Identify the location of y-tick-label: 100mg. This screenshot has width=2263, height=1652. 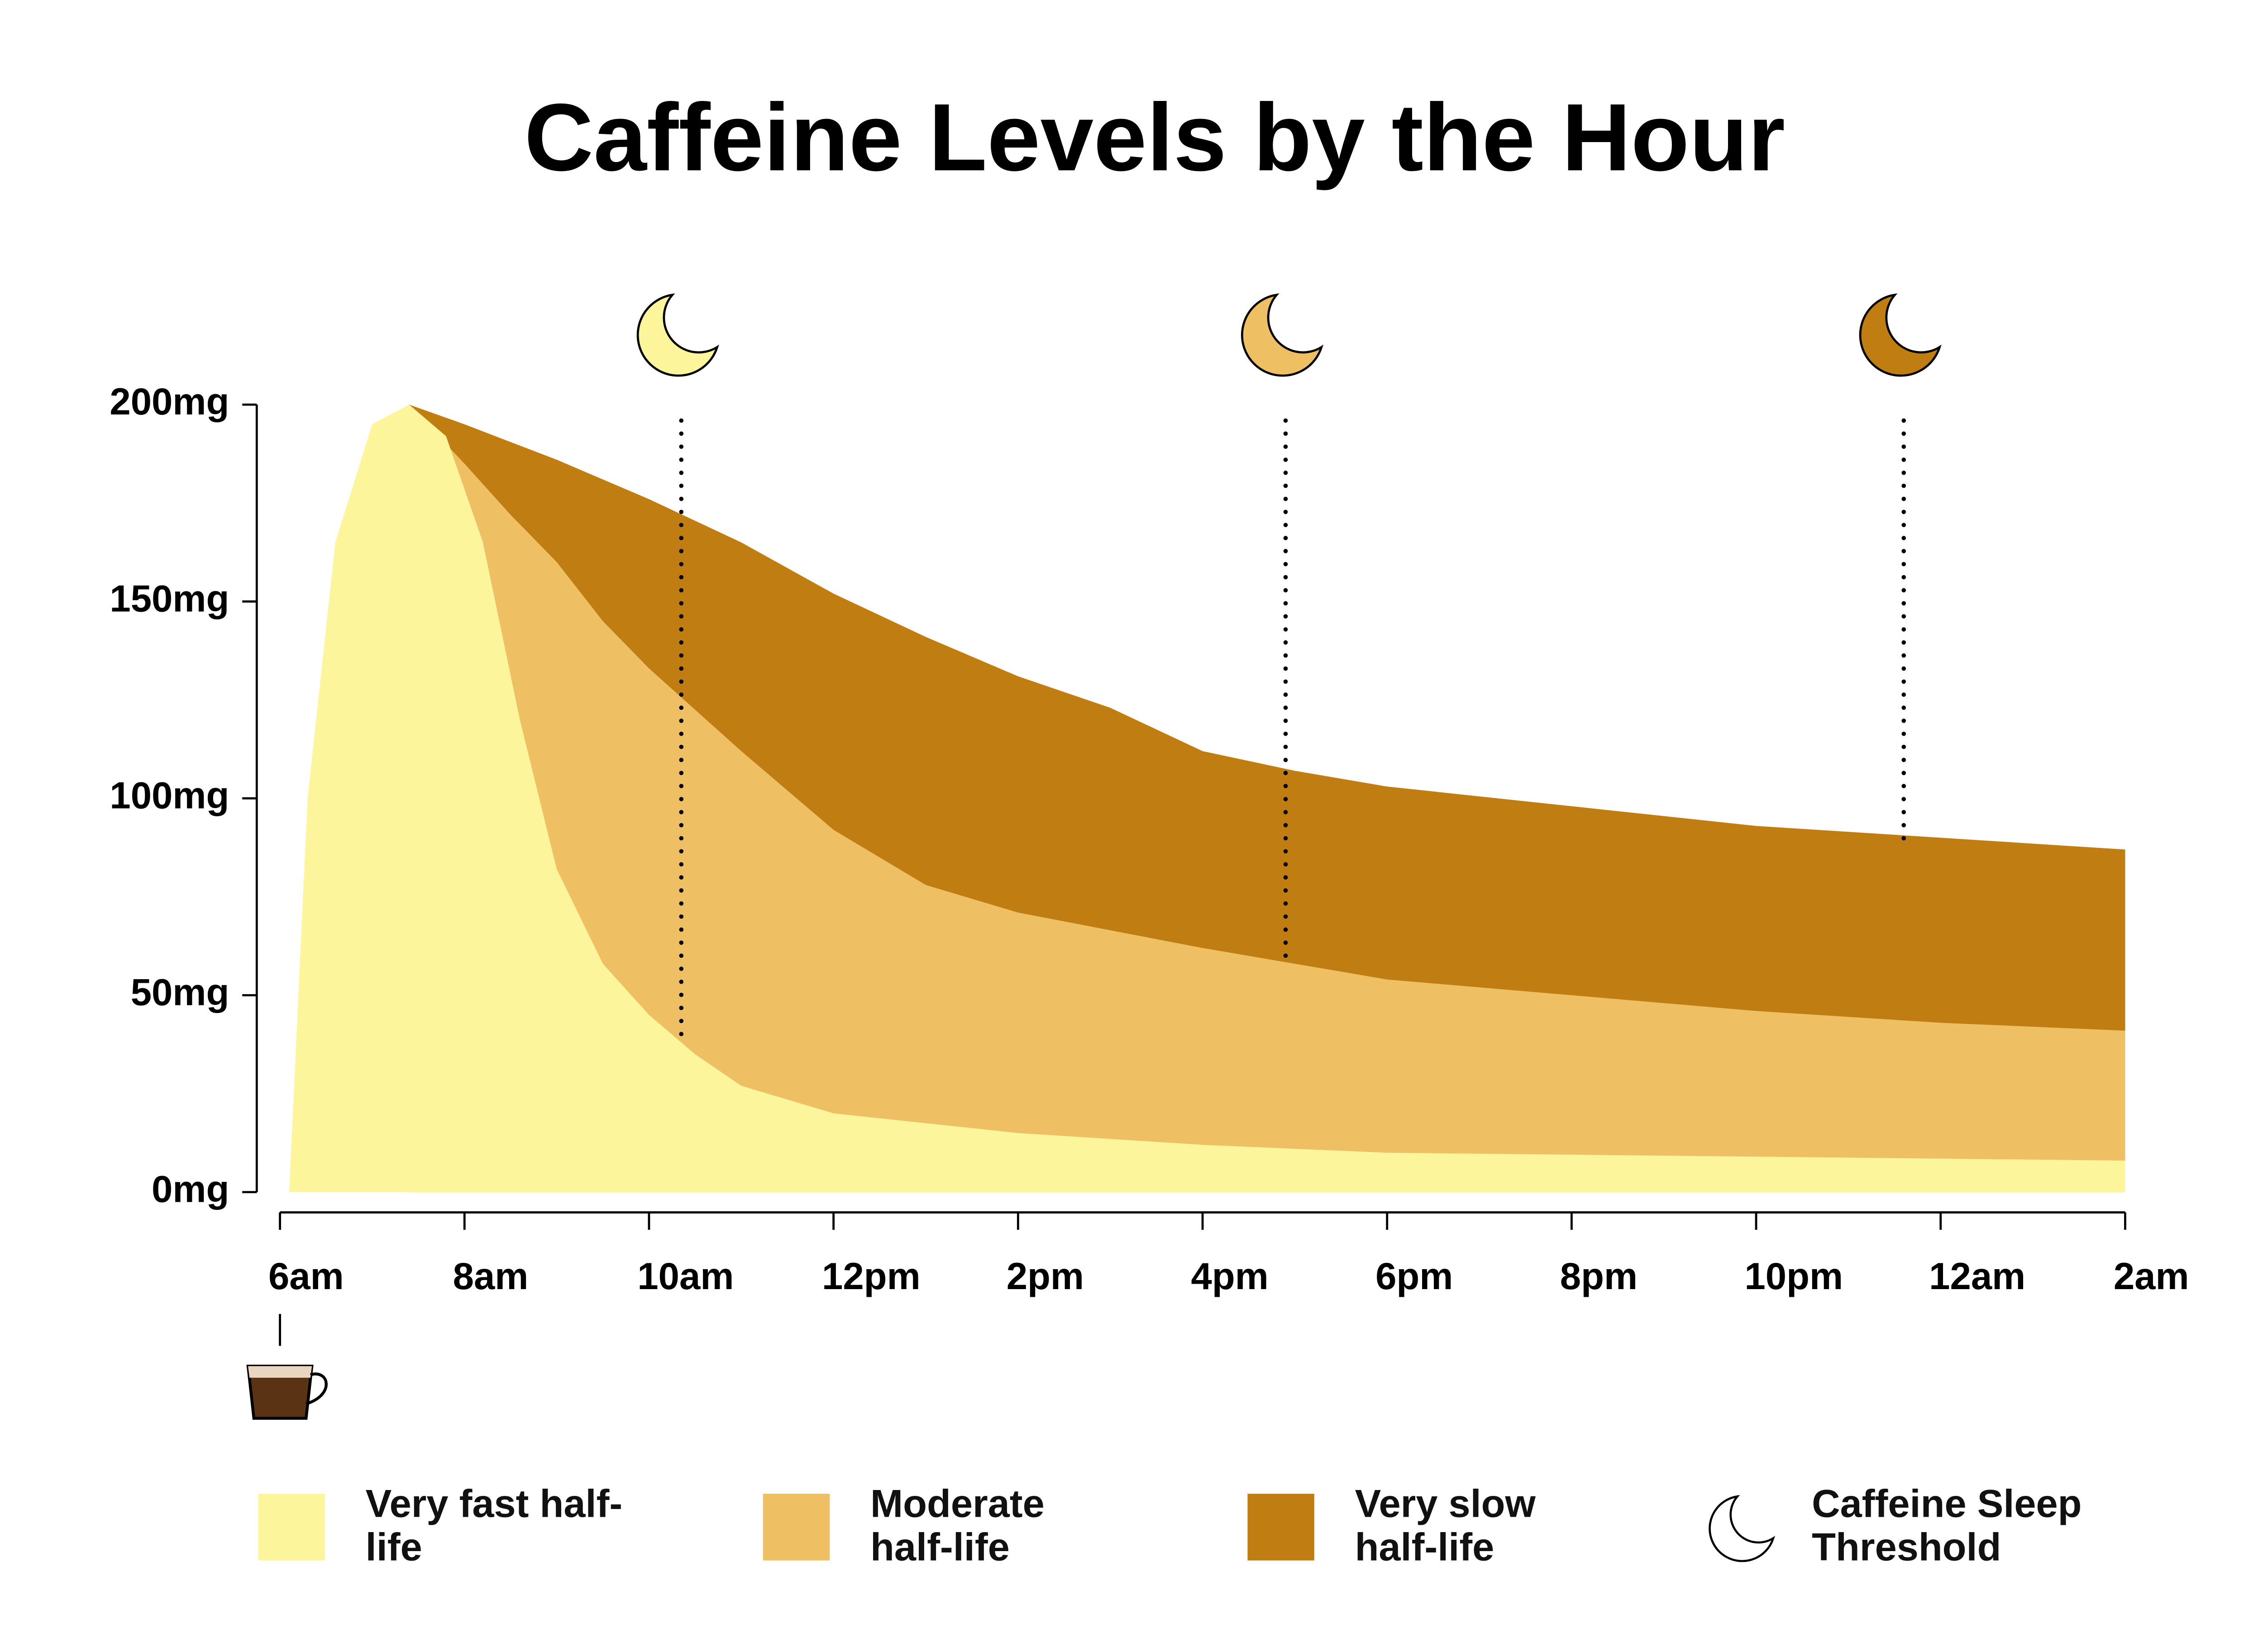
(169, 795).